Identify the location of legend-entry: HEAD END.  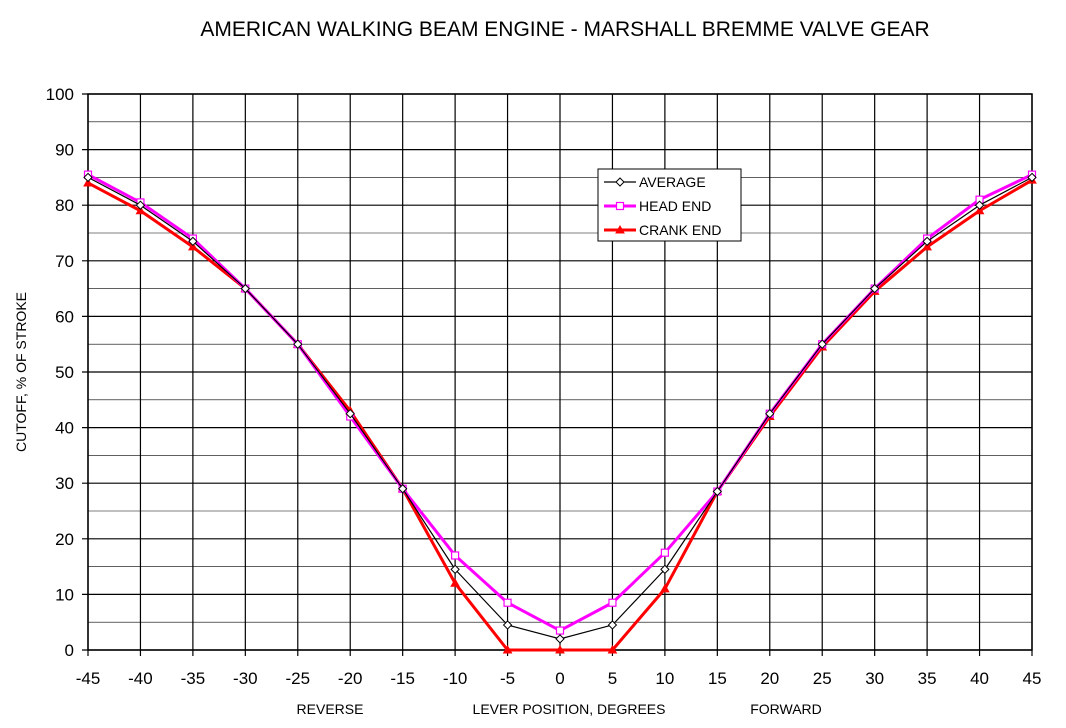
(657, 206).